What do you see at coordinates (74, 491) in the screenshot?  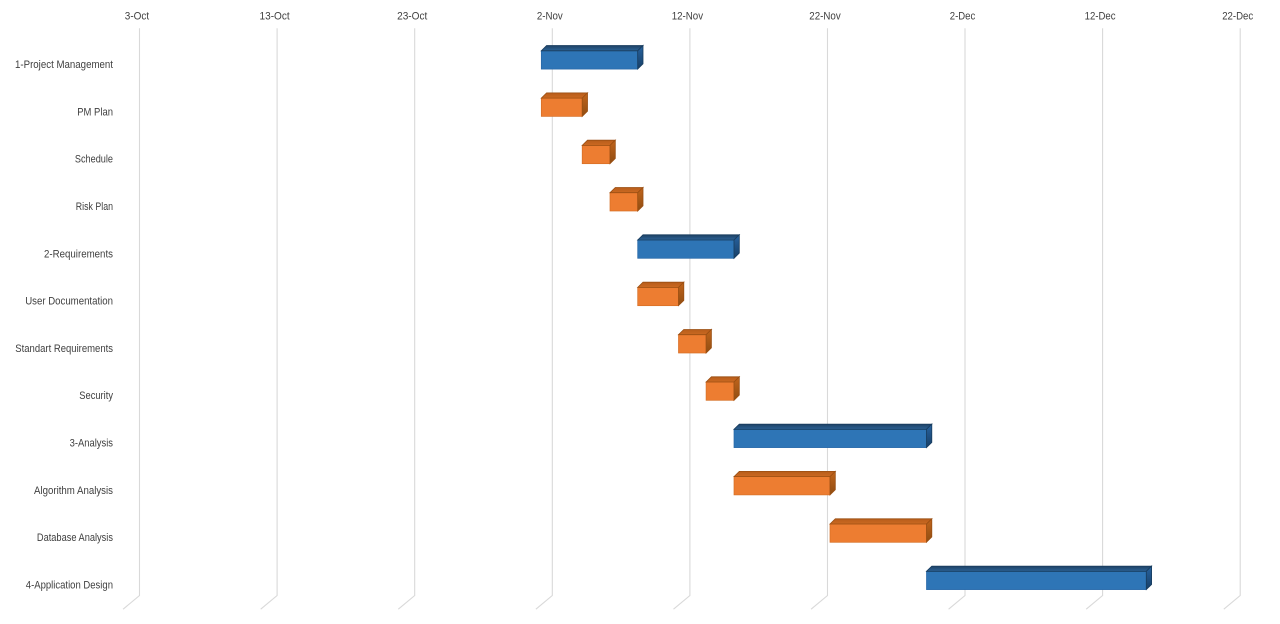 I see `svg-text: Algorithm Analysis` at bounding box center [74, 491].